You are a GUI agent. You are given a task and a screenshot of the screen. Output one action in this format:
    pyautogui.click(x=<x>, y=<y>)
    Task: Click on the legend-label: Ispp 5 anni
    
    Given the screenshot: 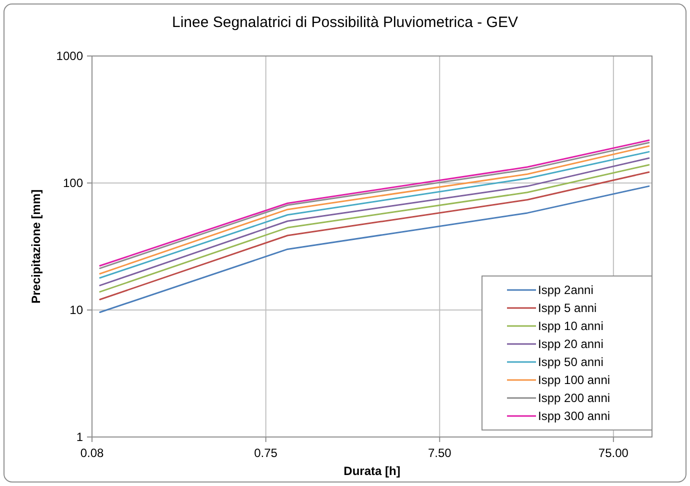 What is the action you would take?
    pyautogui.click(x=567, y=308)
    